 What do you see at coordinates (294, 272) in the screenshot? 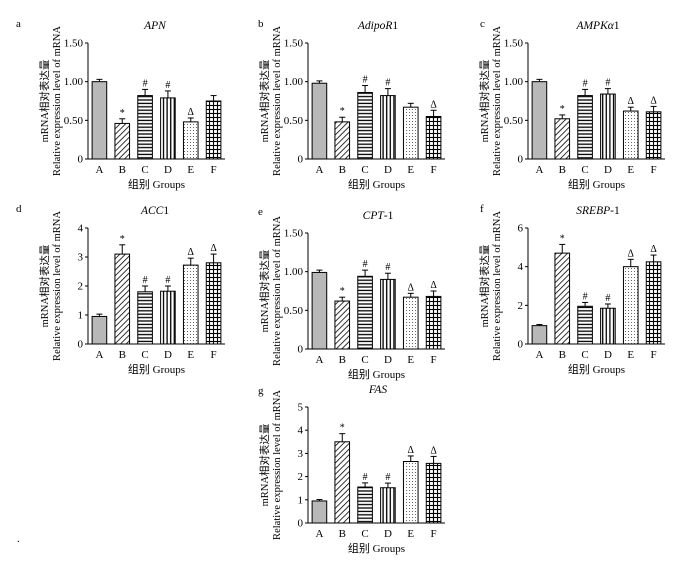
I see `y-tick-label: 1.00` at bounding box center [294, 272].